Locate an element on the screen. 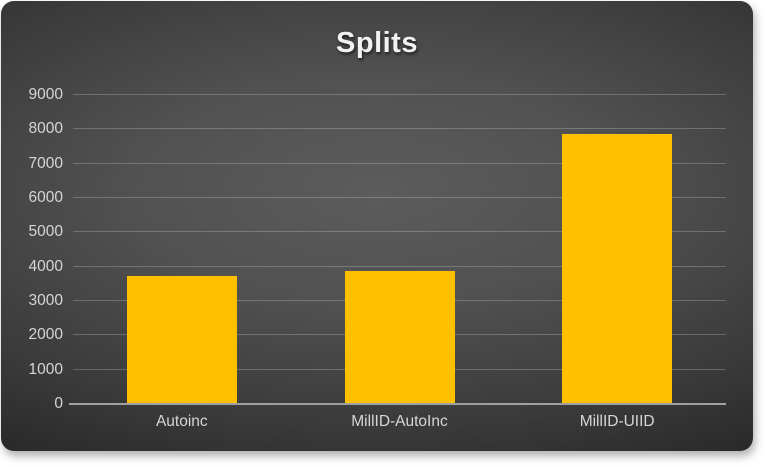 The width and height of the screenshot is (767, 467). y-tick-label: 1000 is located at coordinates (45, 369).